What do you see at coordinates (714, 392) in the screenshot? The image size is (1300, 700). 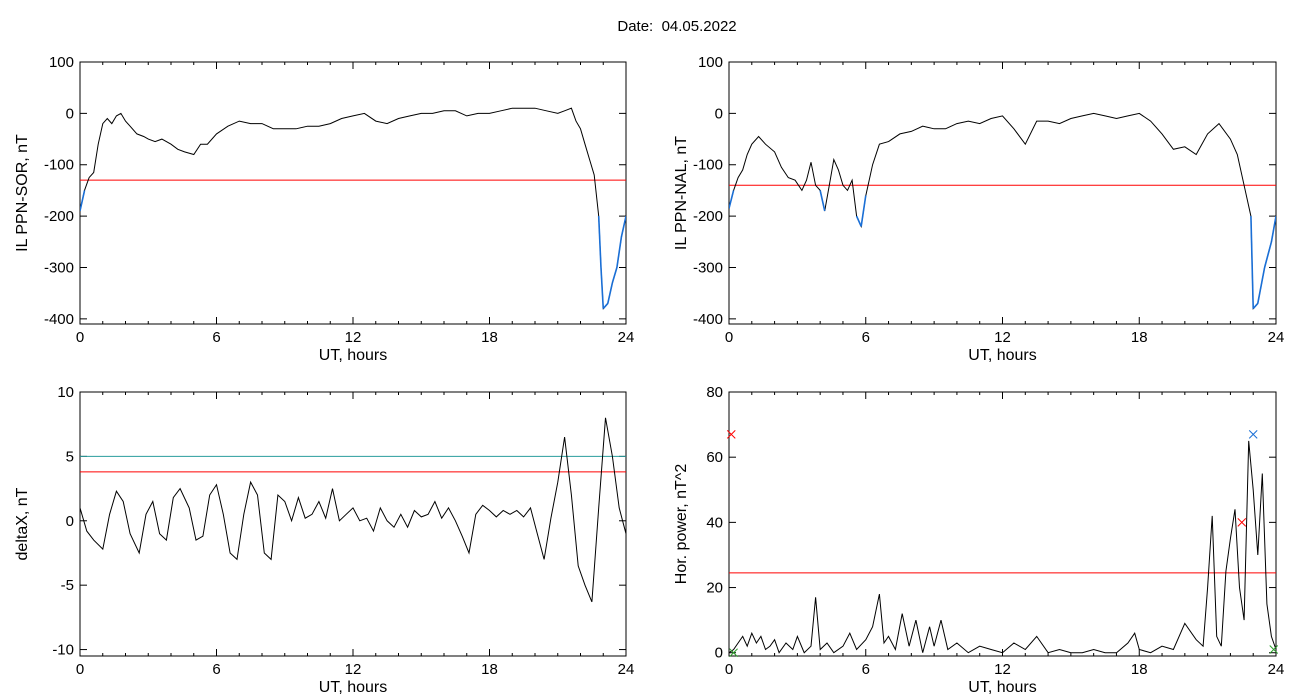 I see `y-tick-label: 80` at bounding box center [714, 392].